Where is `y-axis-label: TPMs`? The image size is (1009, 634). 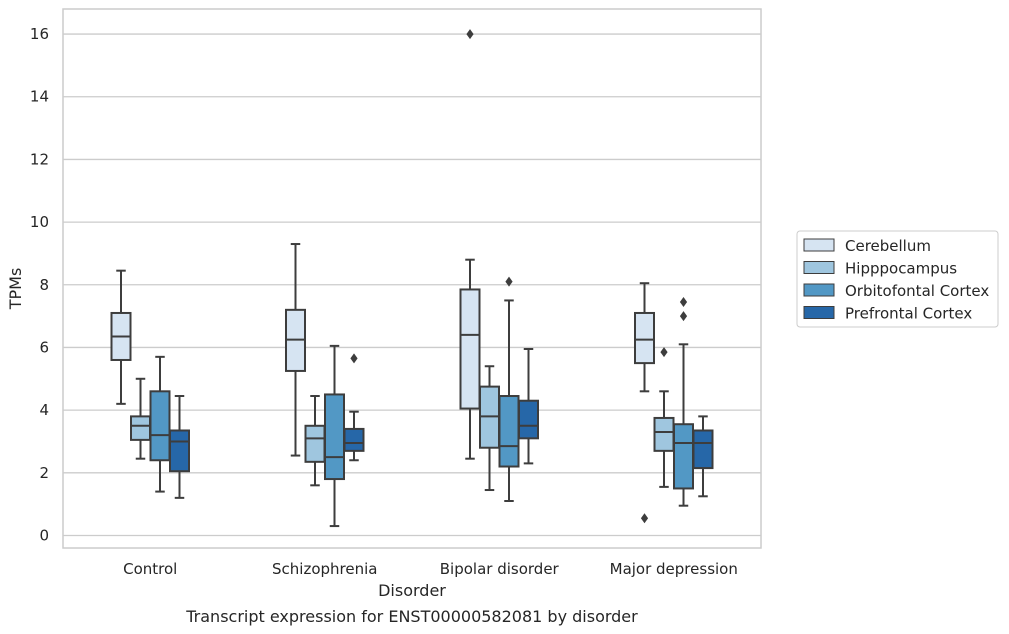 y-axis-label: TPMs is located at coordinates (15, 289).